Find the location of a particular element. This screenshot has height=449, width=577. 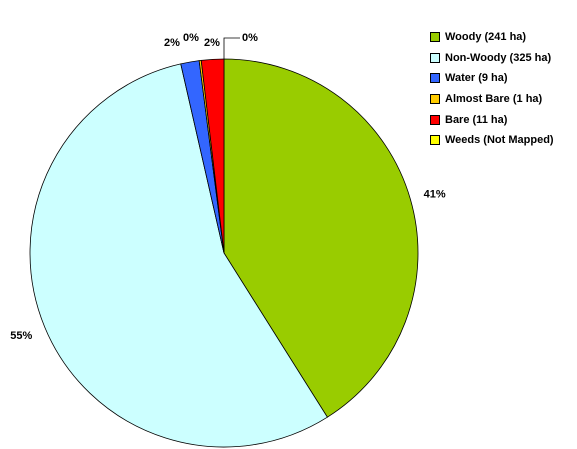

legend-item-almost-bare: Almost Bare (1 ha) is located at coordinates (492, 99).